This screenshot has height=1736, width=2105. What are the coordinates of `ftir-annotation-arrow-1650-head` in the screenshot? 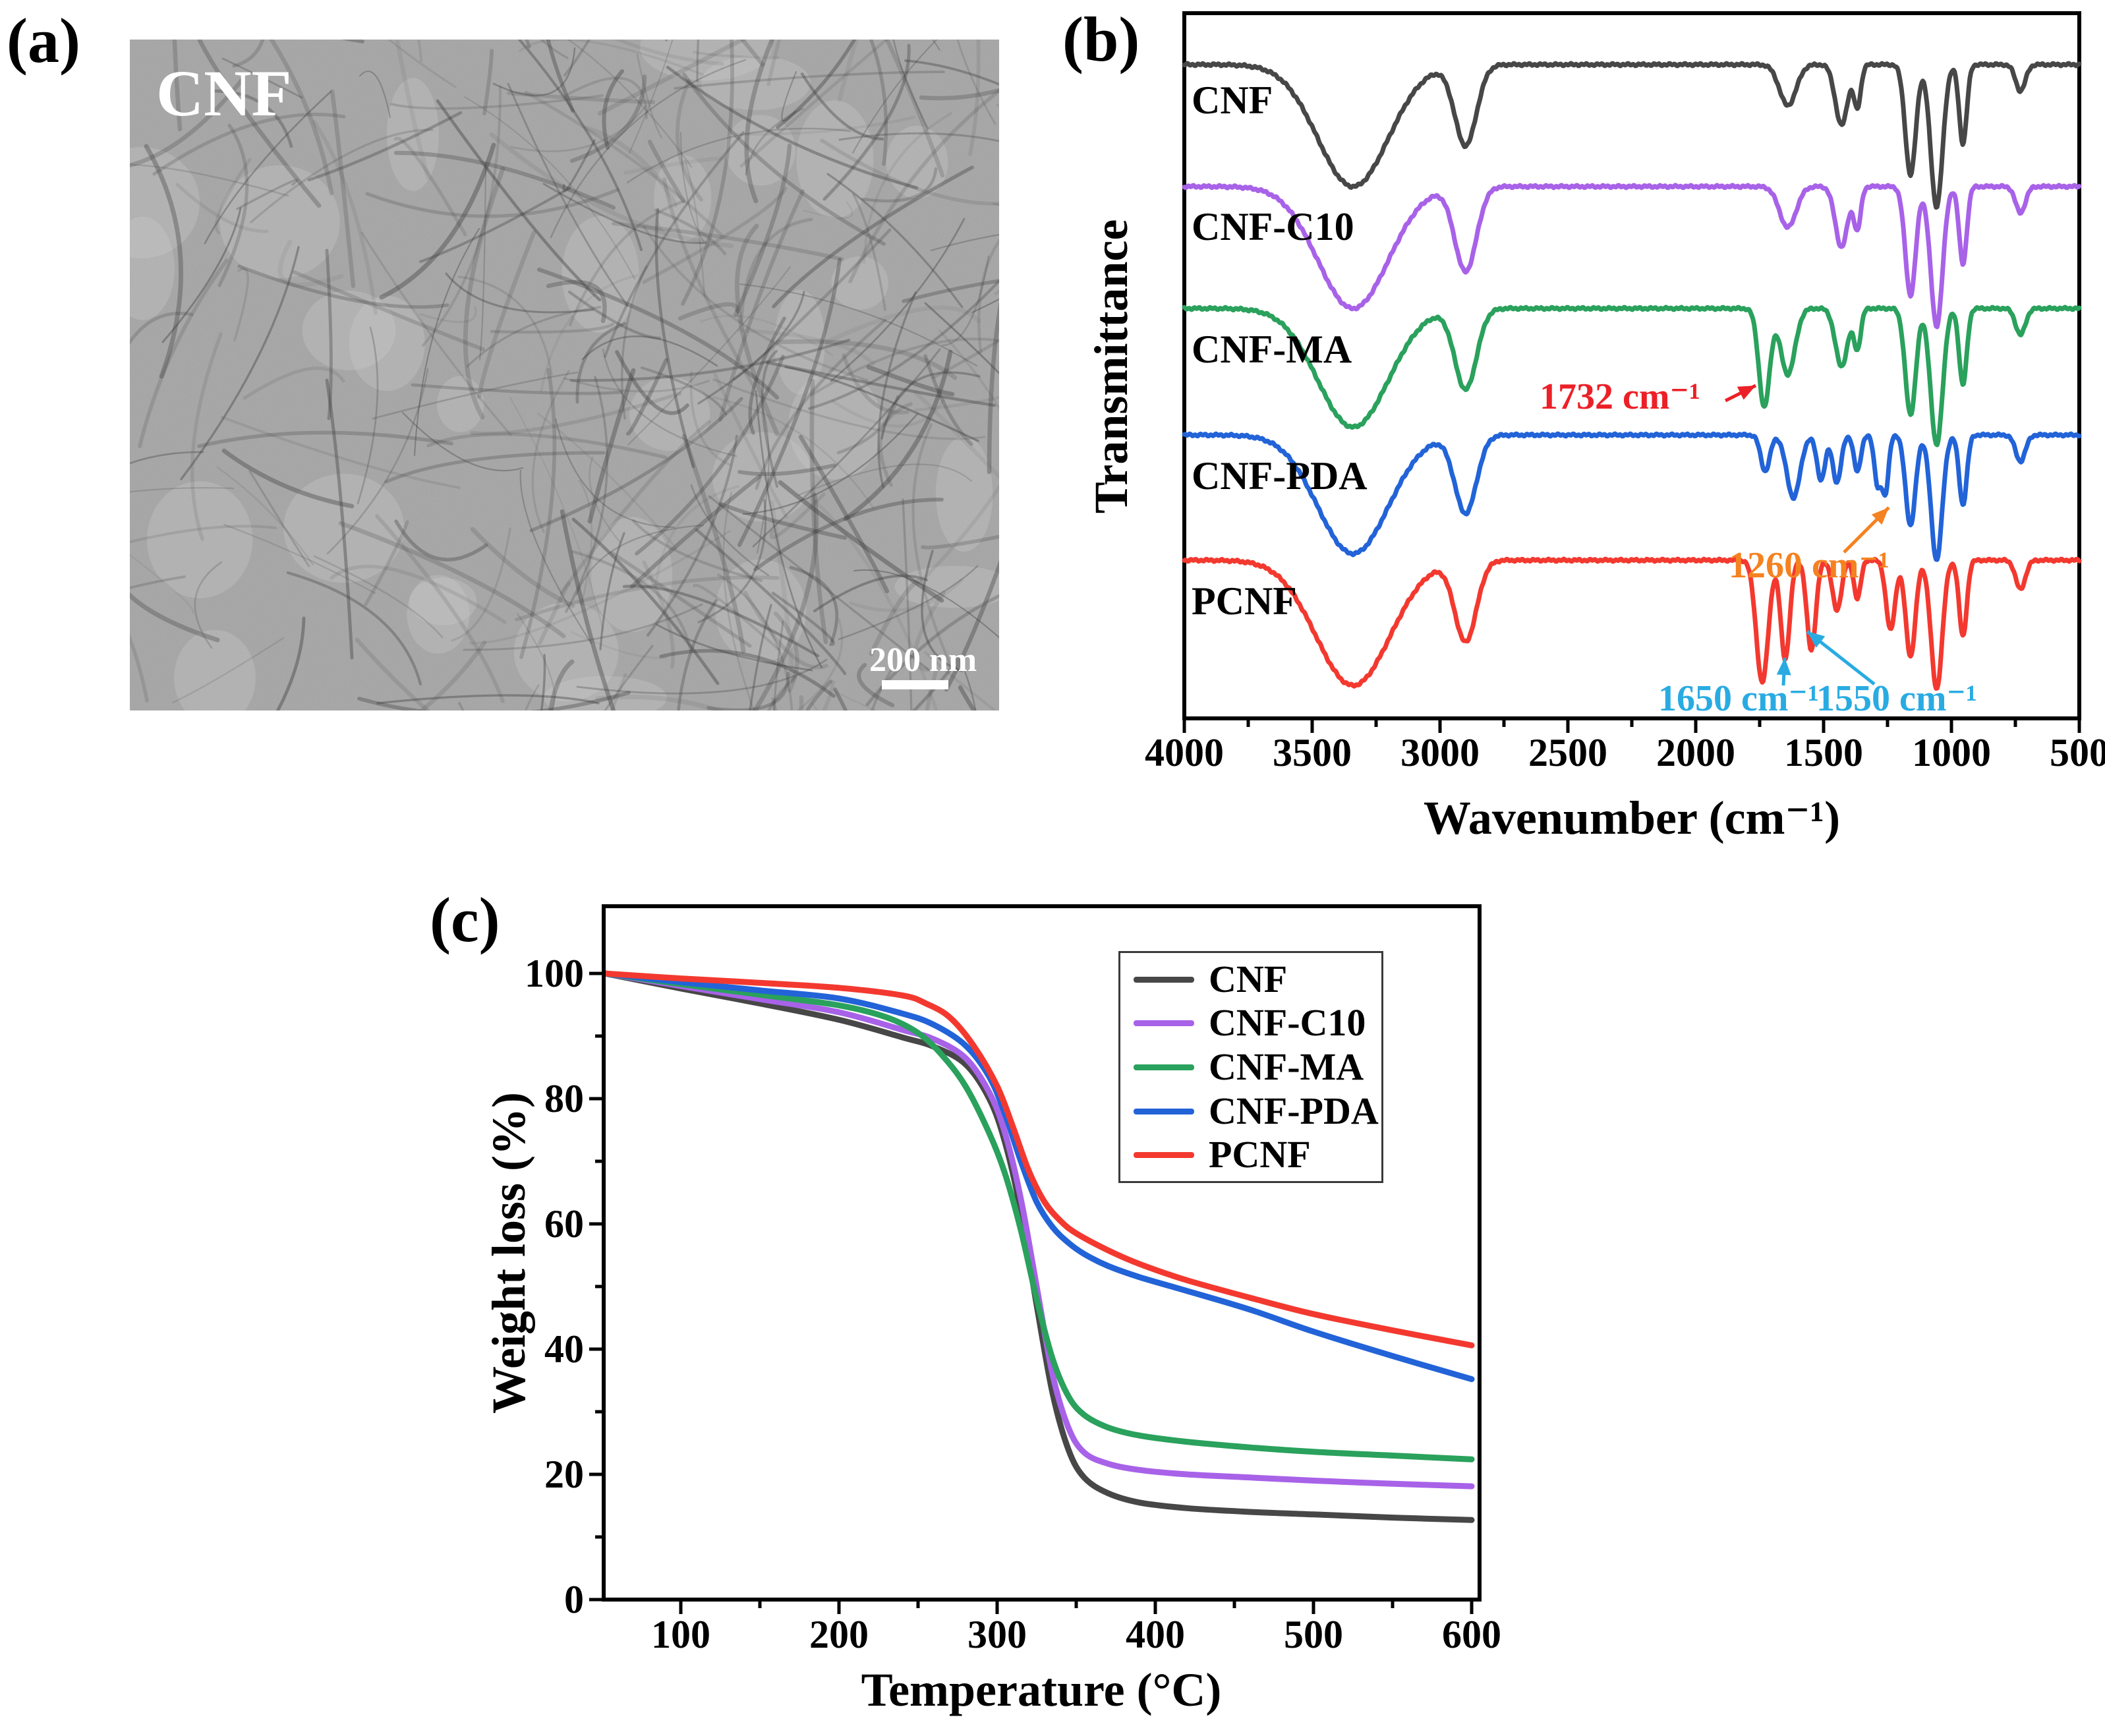 It's located at (1783, 667).